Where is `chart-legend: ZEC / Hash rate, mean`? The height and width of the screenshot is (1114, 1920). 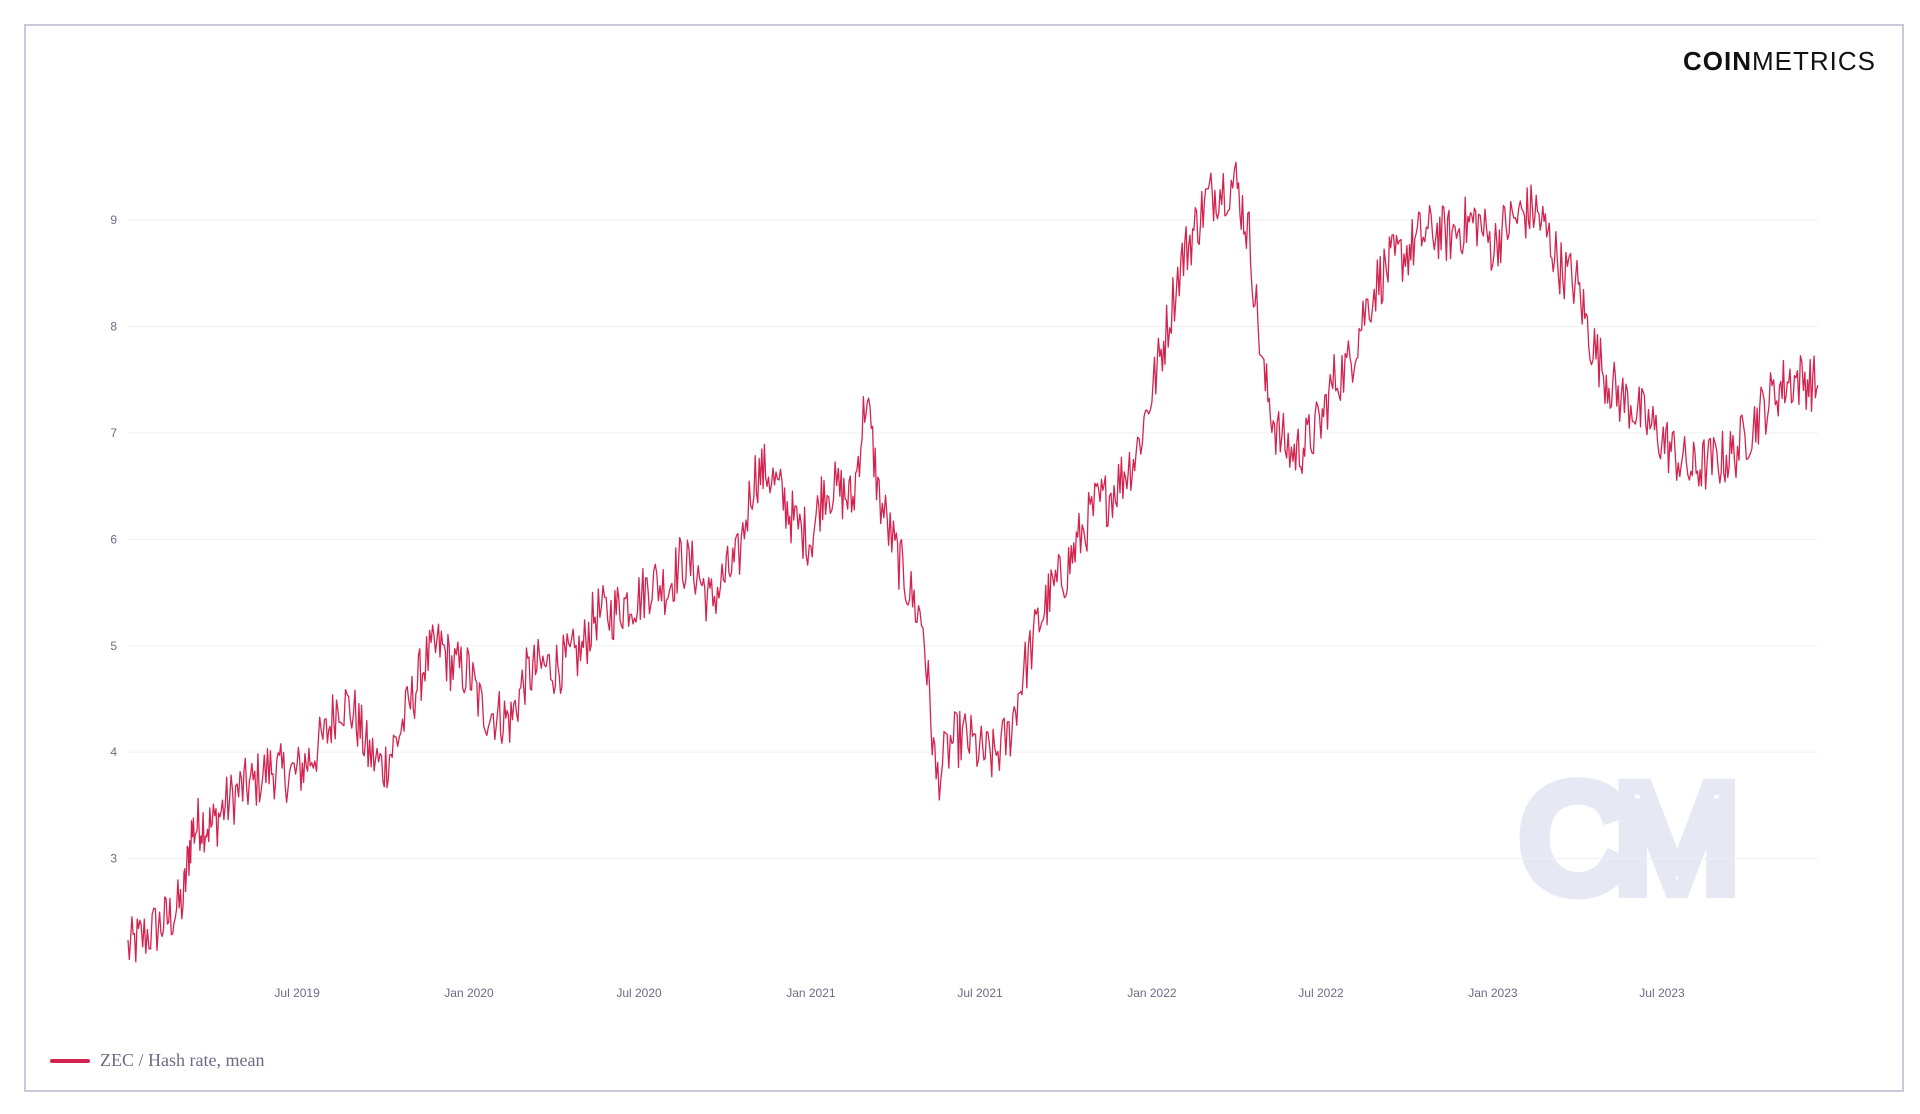 chart-legend: ZEC / Hash rate, mean is located at coordinates (157, 1060).